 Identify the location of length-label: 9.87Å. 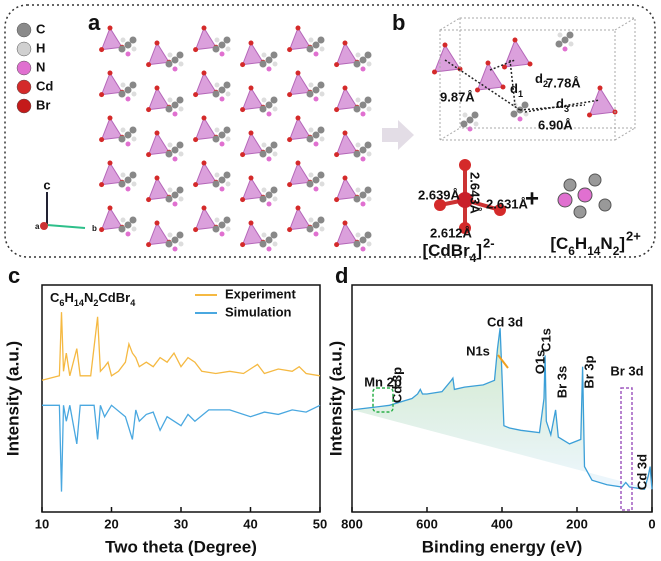
(457, 96).